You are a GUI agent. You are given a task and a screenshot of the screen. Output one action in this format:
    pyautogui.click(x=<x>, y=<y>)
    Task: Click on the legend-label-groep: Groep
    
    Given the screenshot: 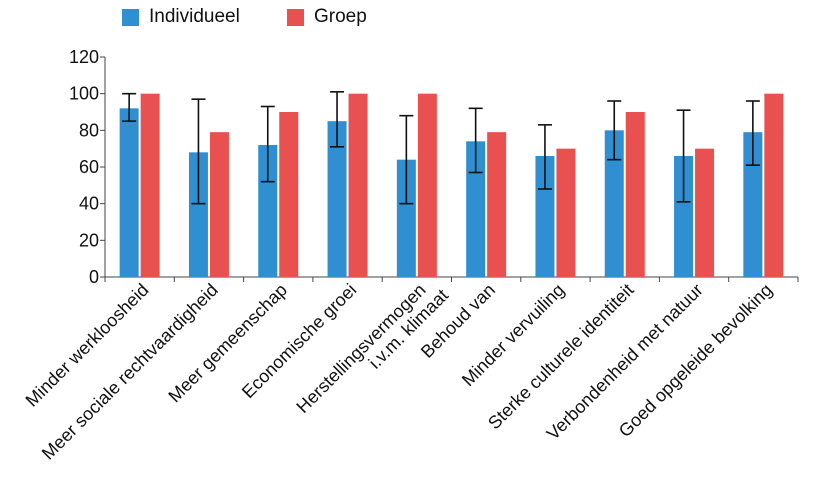 What is the action you would take?
    pyautogui.click(x=340, y=16)
    